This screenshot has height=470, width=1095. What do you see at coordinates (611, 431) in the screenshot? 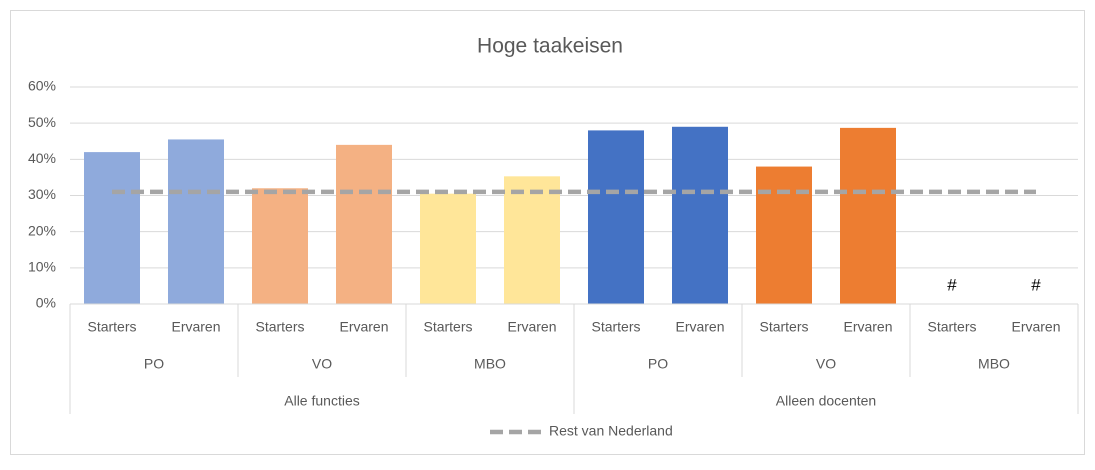
I see `legend-label: Rest van Nederland` at bounding box center [611, 431].